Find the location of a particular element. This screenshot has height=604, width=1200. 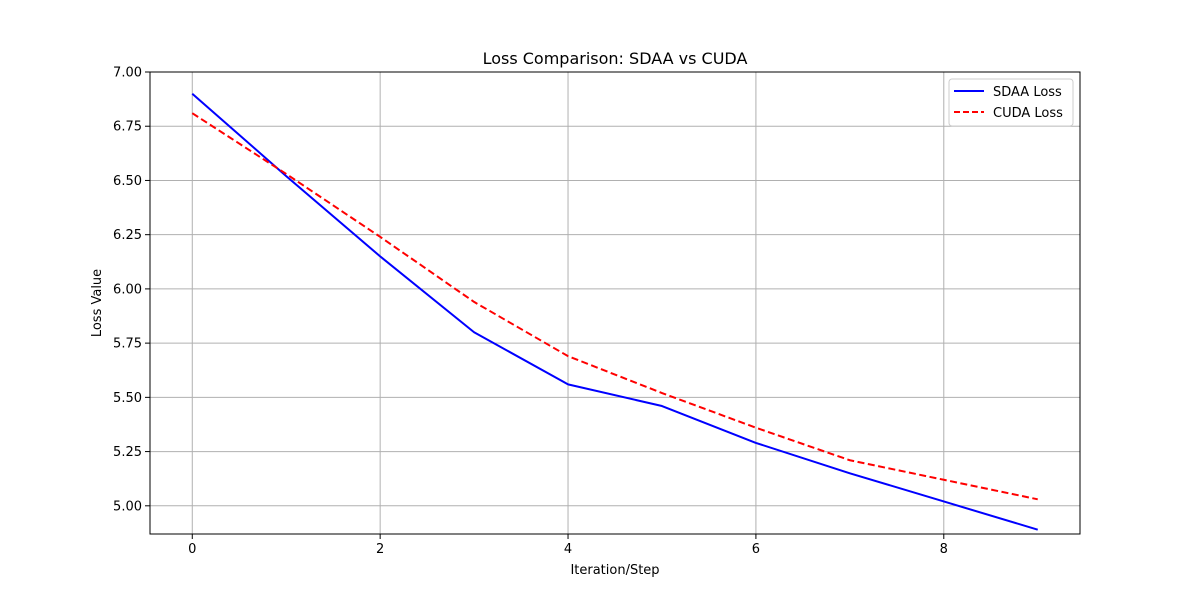

legend-label-cuda: CUDA Loss is located at coordinates (1028, 113).